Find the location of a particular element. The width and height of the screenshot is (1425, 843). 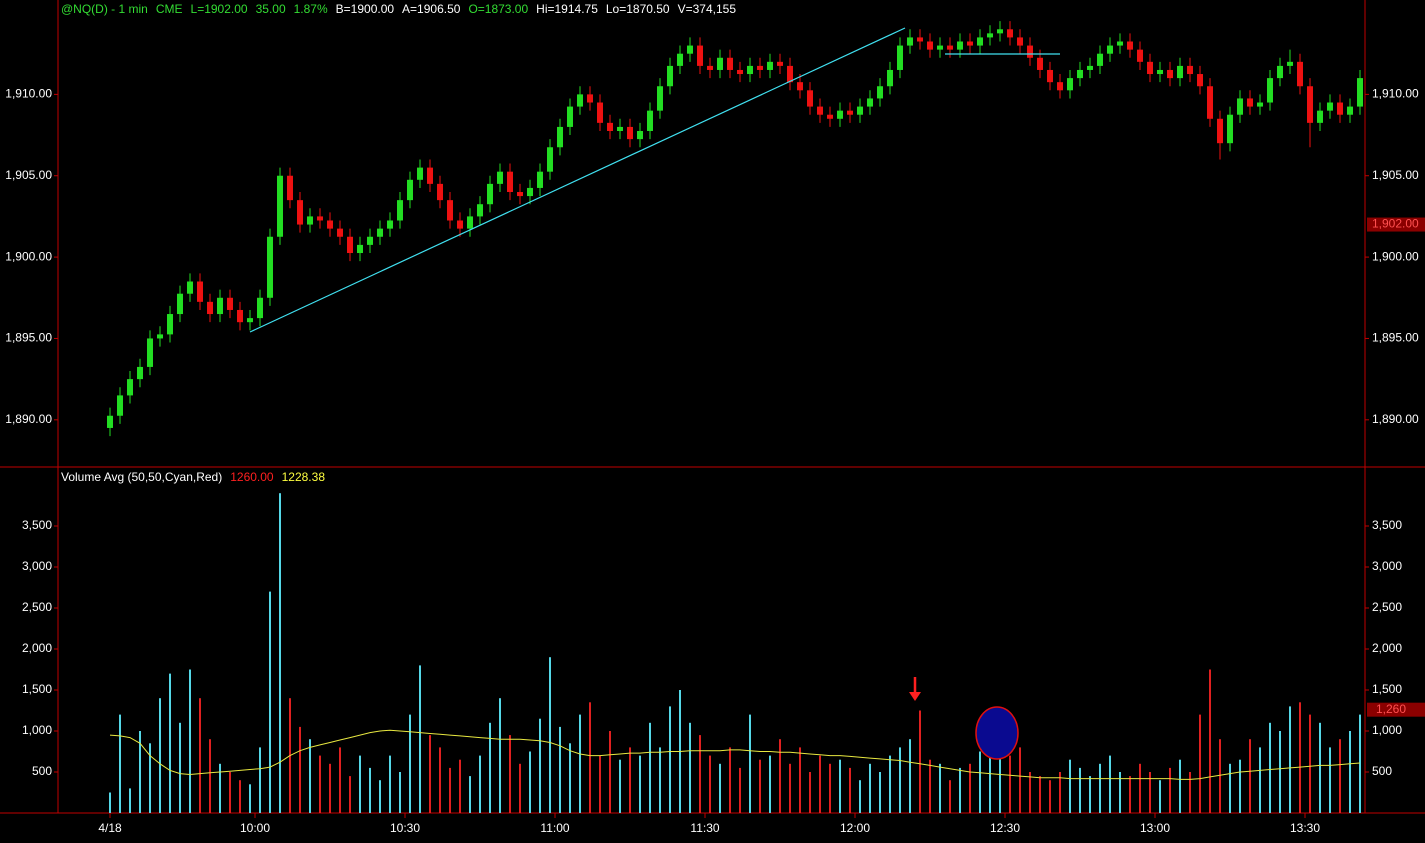

header-field: B=1900.00 is located at coordinates (365, 9).